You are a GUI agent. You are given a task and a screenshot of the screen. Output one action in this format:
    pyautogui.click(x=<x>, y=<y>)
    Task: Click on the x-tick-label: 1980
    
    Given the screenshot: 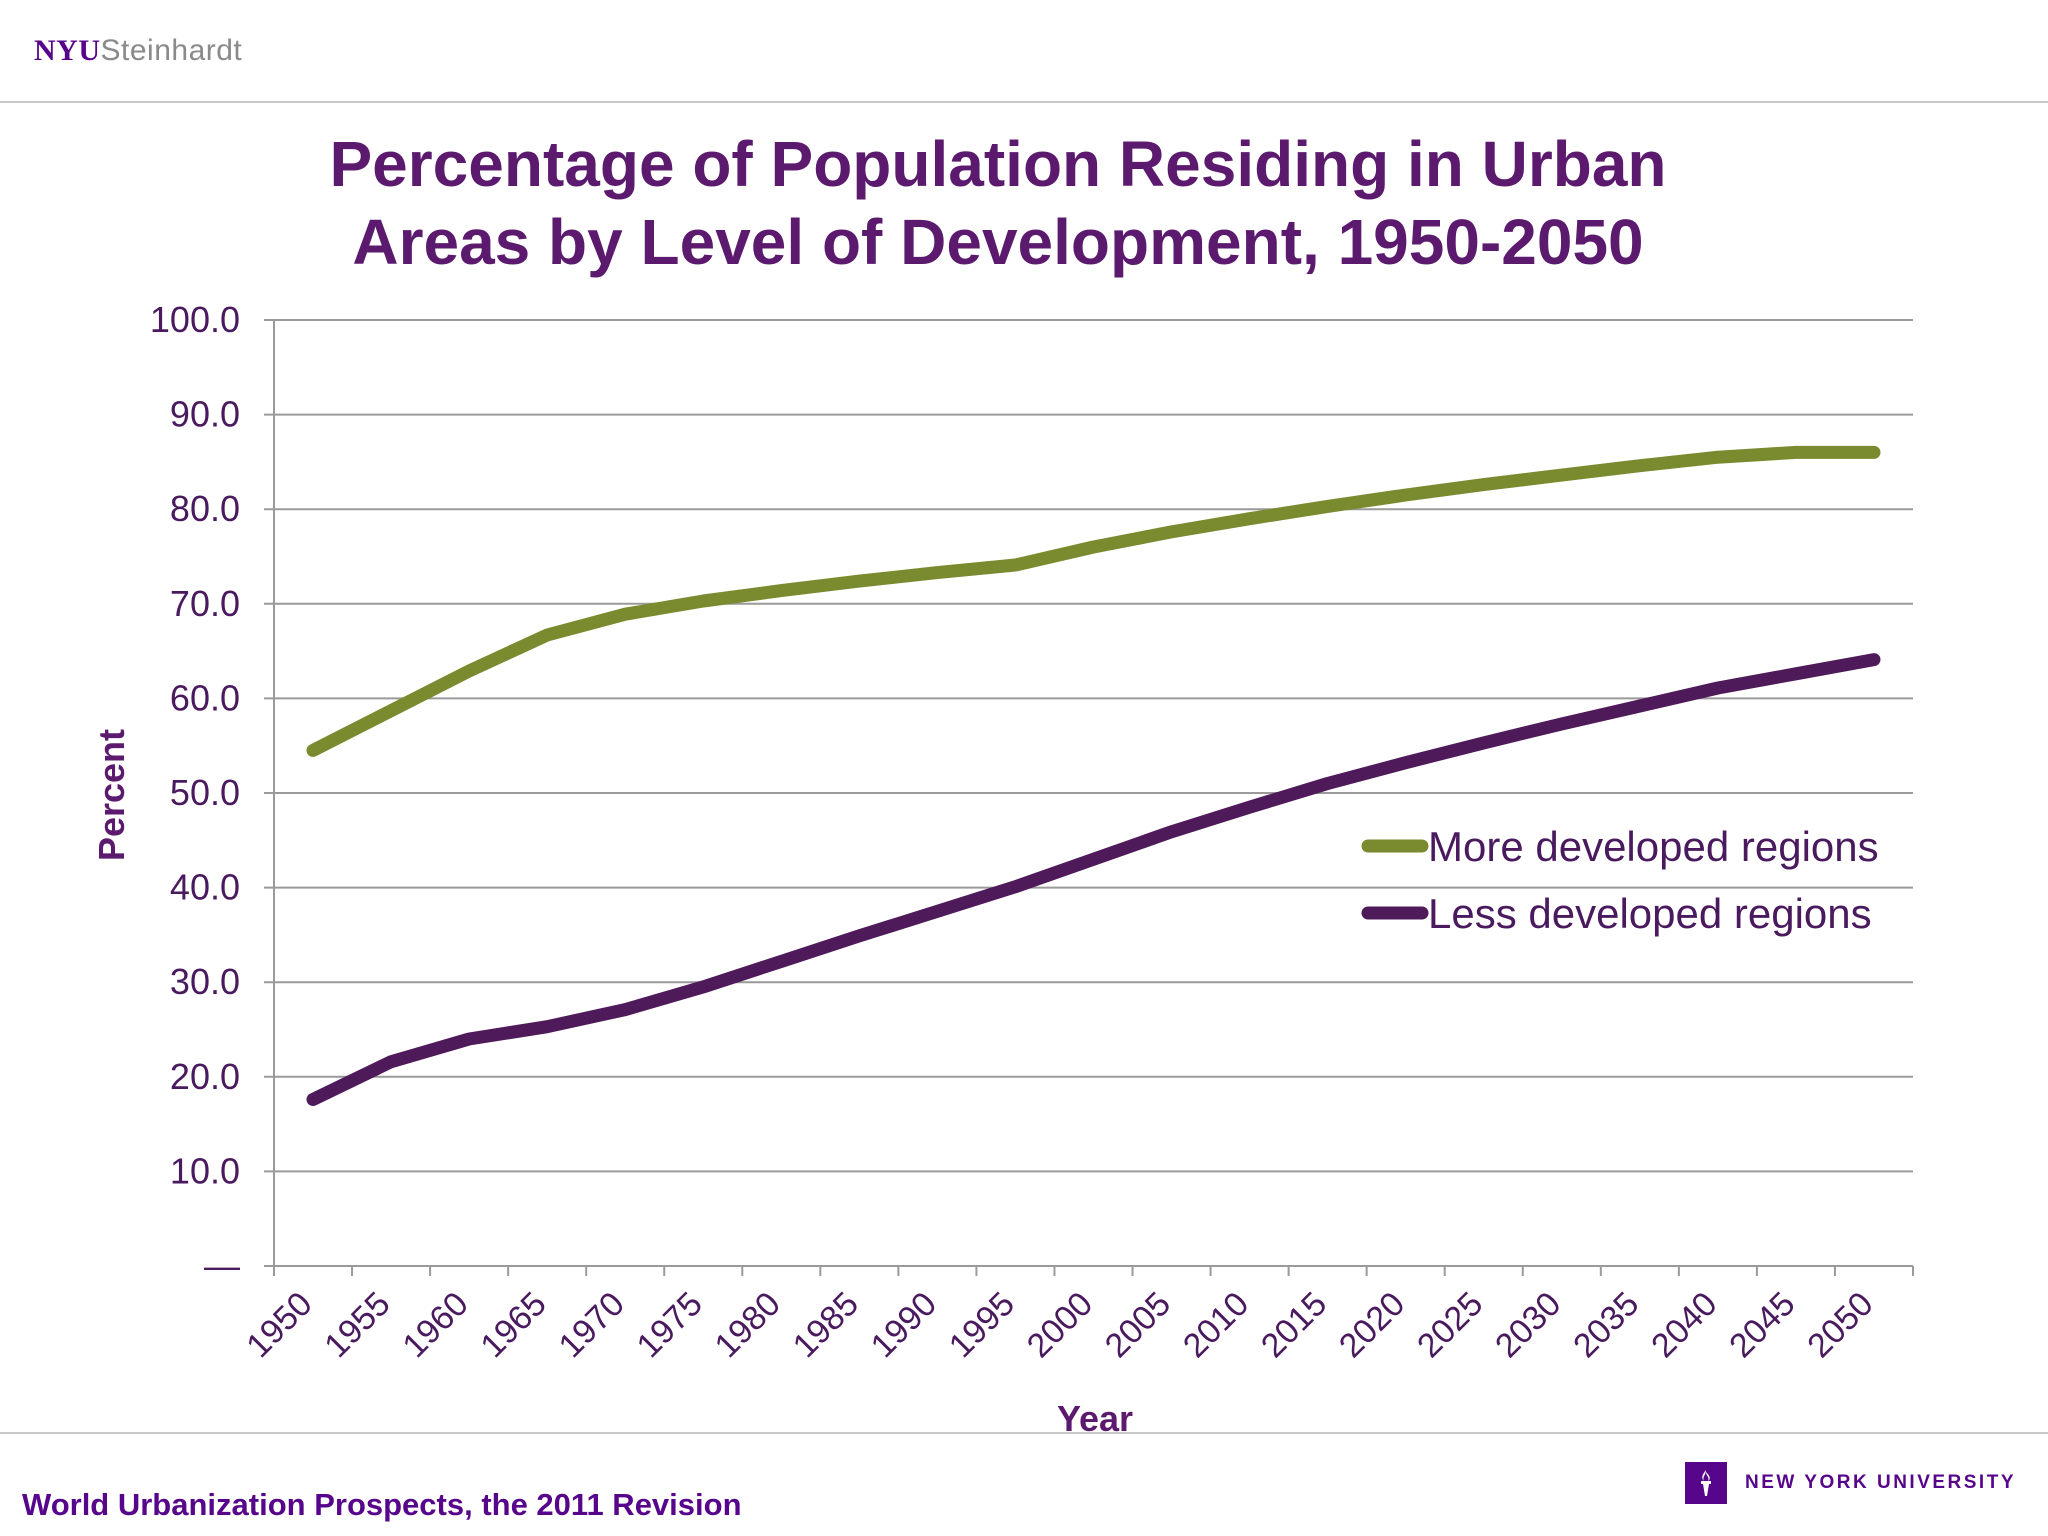 What is the action you would take?
    pyautogui.click(x=748, y=1325)
    